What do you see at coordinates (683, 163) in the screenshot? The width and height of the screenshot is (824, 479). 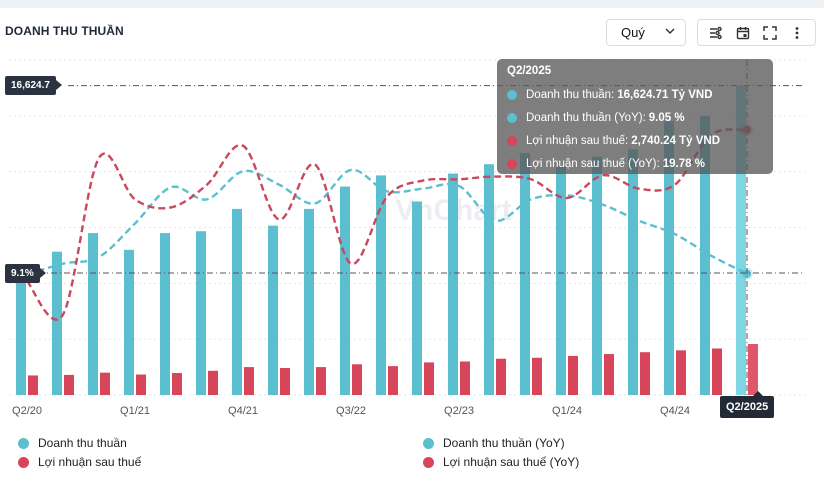 I see `tooltip-value: 19.78 %` at bounding box center [683, 163].